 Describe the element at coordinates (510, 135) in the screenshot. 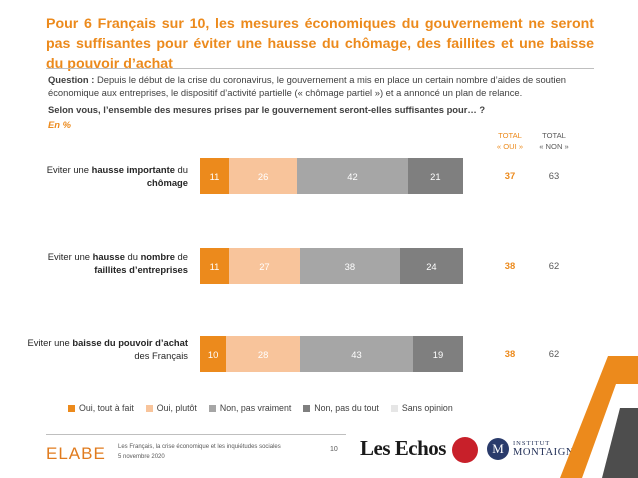

I see `total-oui-header-line1: TOTAL` at that location.